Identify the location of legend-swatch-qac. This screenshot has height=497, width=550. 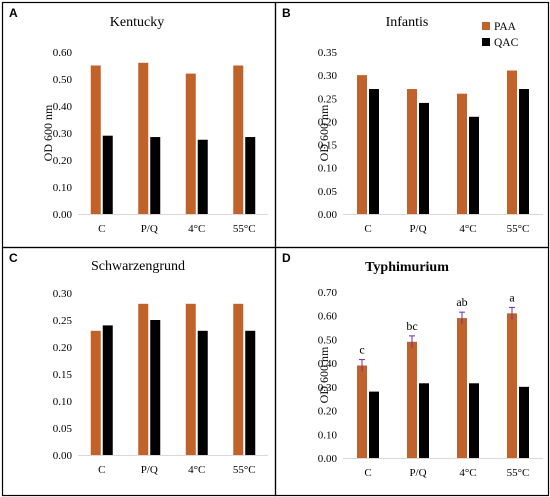
(486, 42).